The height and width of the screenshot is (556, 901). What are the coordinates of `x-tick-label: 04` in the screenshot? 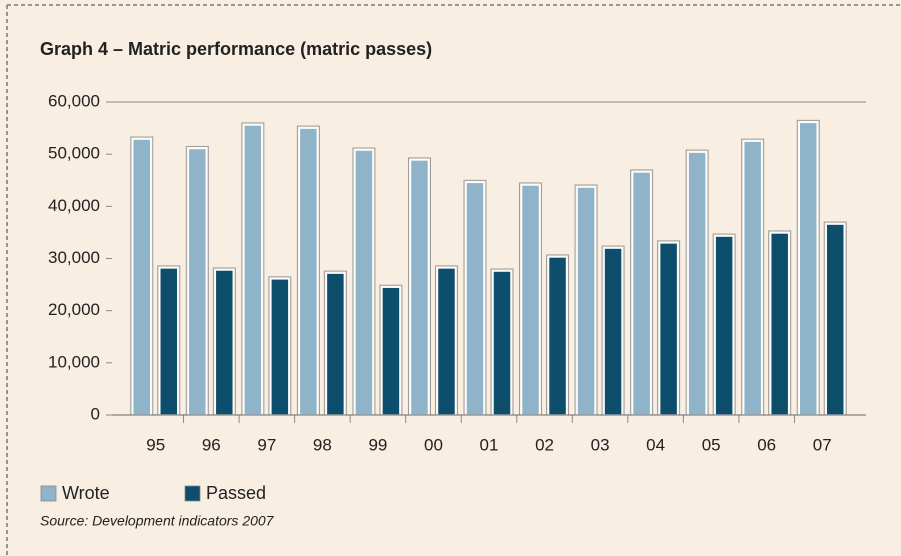 It's located at (655, 444).